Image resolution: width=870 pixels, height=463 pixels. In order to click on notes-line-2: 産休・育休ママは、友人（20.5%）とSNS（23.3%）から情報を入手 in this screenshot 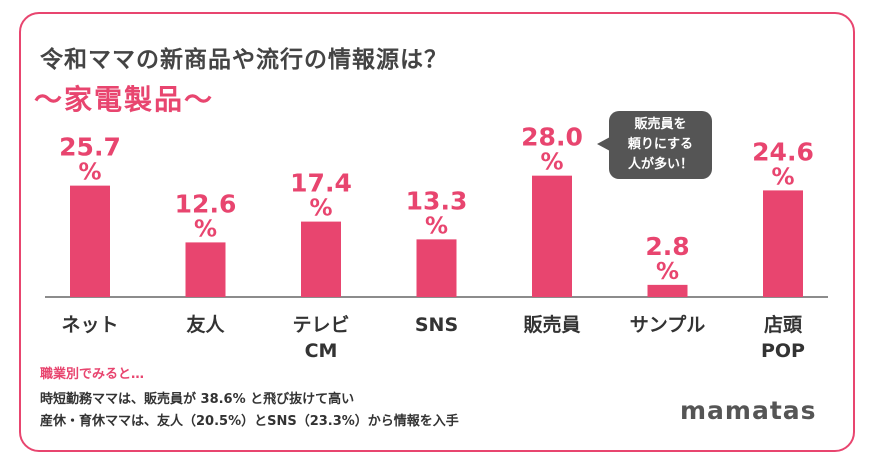, I will do `click(249, 421)`.